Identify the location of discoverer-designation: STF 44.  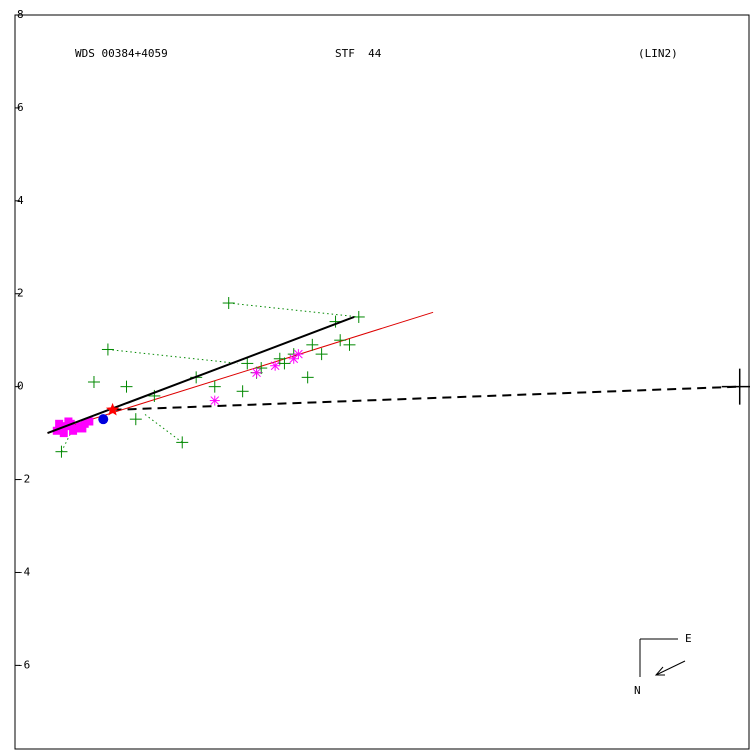
(358, 53).